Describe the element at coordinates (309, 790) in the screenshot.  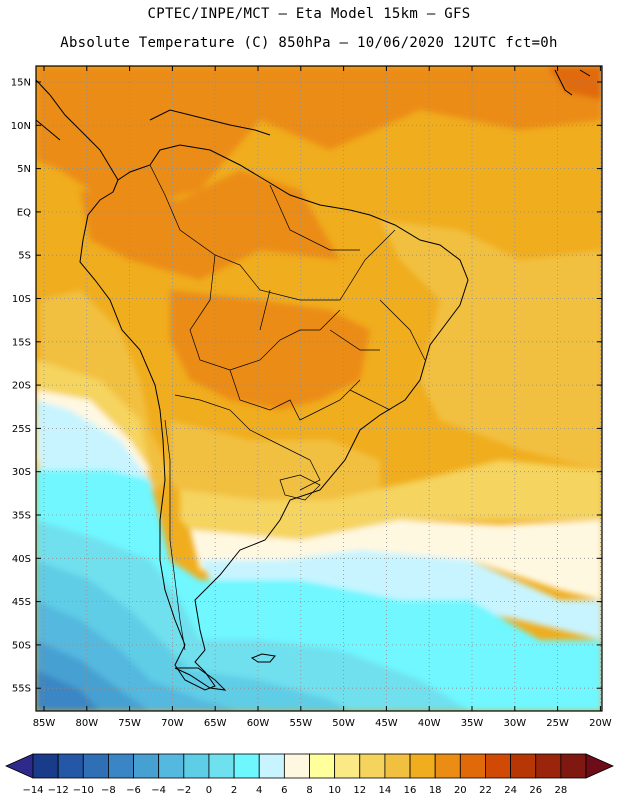
I see `colorbar-label: 8` at that location.